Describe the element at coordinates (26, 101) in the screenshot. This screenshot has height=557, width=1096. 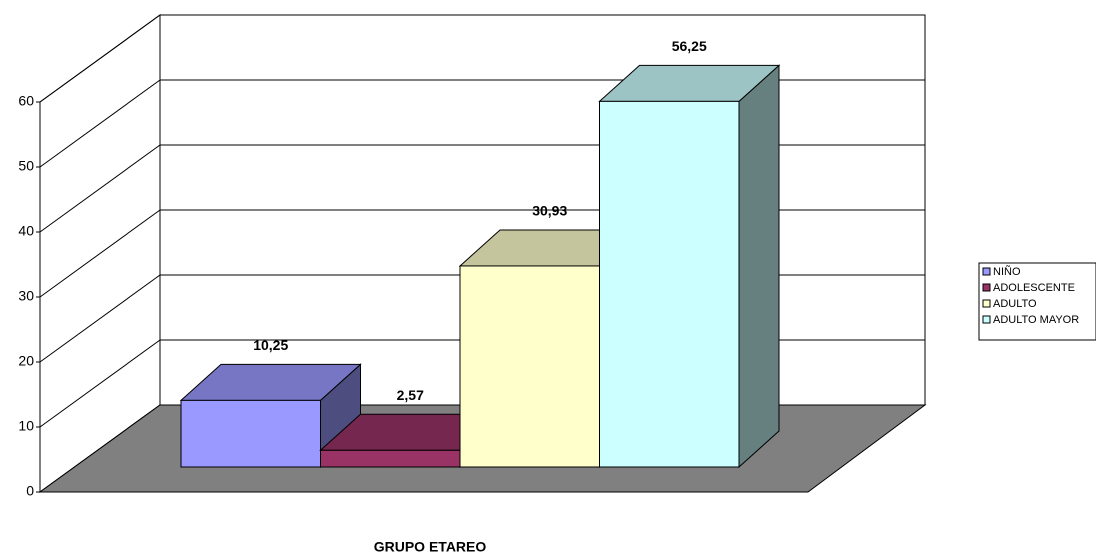
I see `y-tick-label: 60` at that location.